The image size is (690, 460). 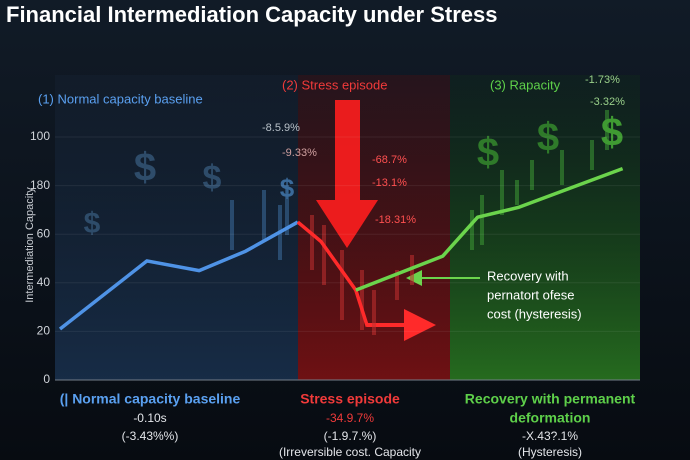 I want to click on panel-footer: -34.9.7%, so click(x=350, y=418).